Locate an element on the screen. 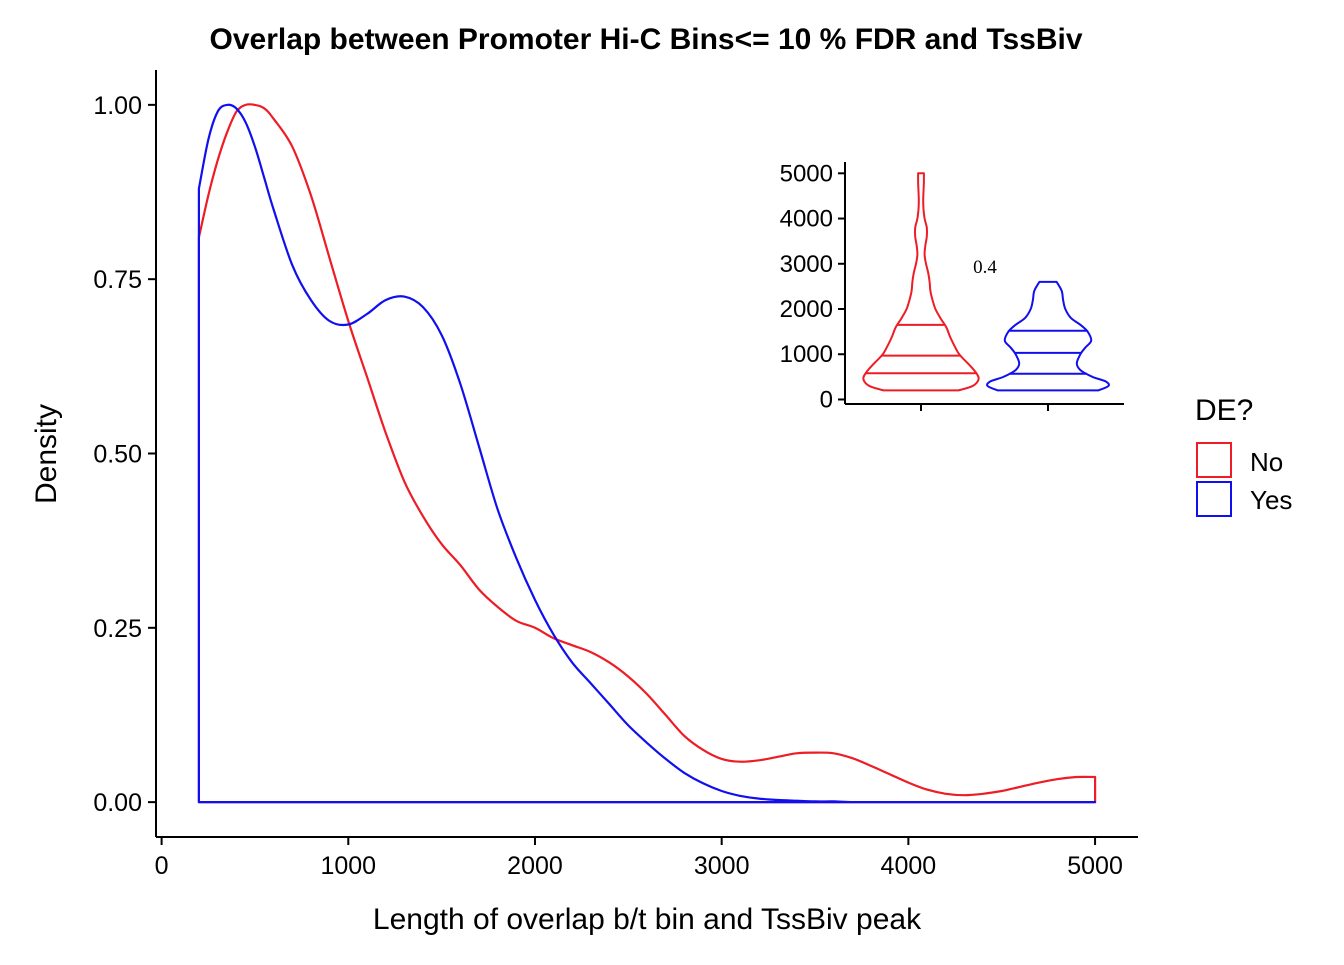  x-tick-label: 5000 is located at coordinates (1095, 866).